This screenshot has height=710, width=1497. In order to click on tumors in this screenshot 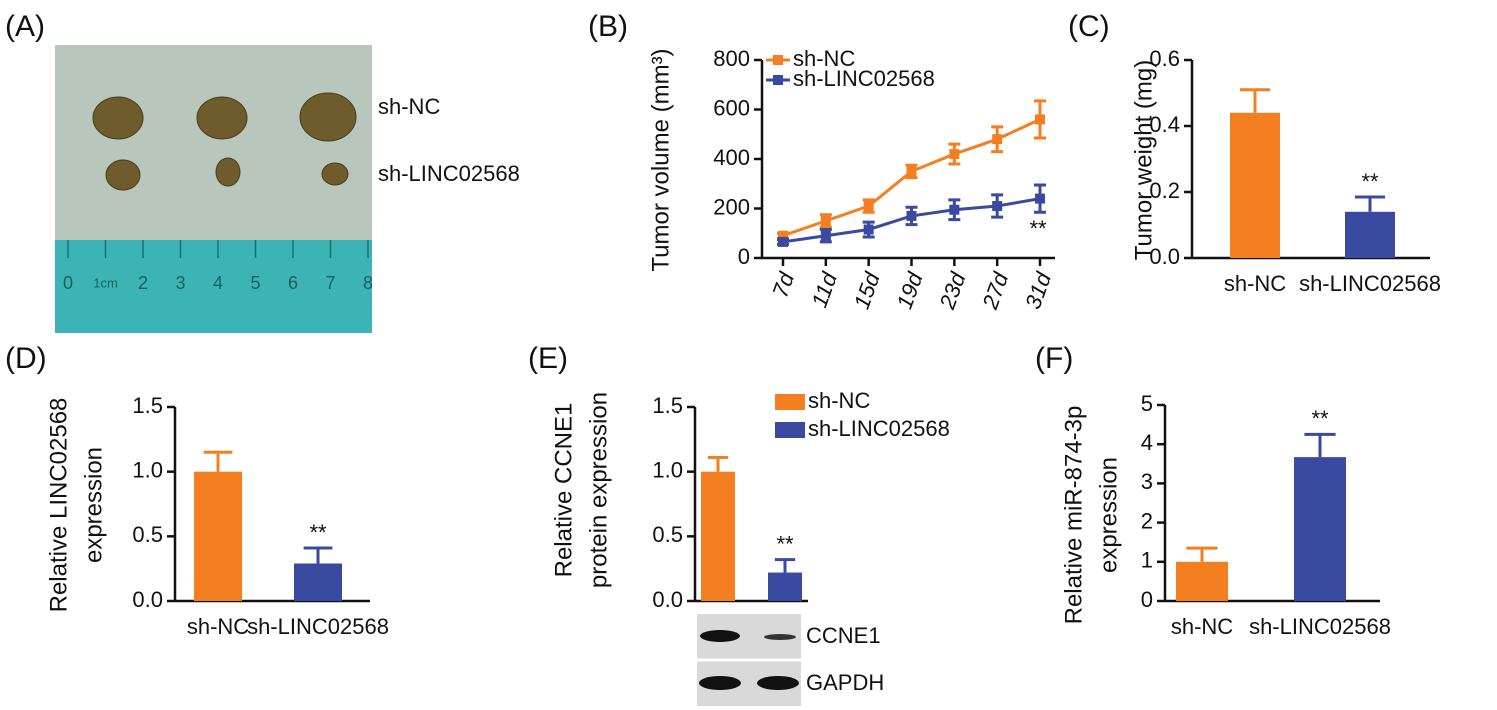, I will do `click(224, 141)`.